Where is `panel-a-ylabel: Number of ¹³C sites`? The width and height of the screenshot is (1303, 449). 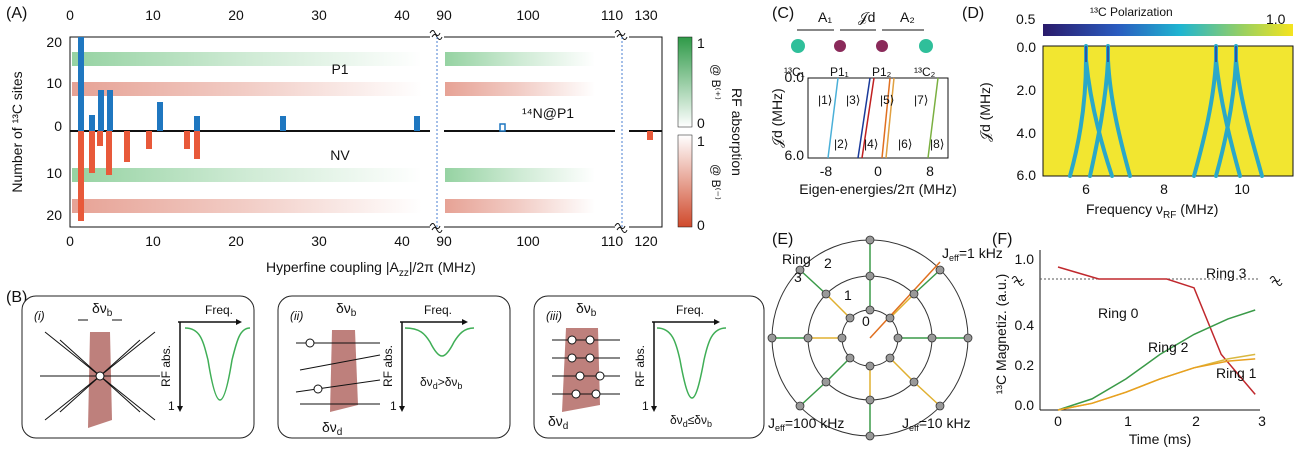 panel-a-ylabel: Number of ¹³C sites is located at coordinates (17, 131).